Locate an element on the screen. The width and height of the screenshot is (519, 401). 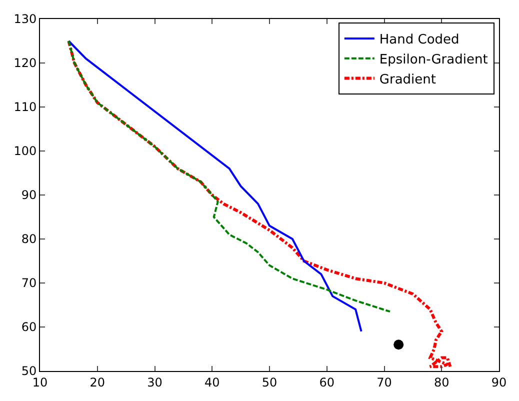
legend-label: Hand Coded is located at coordinates (419, 40).